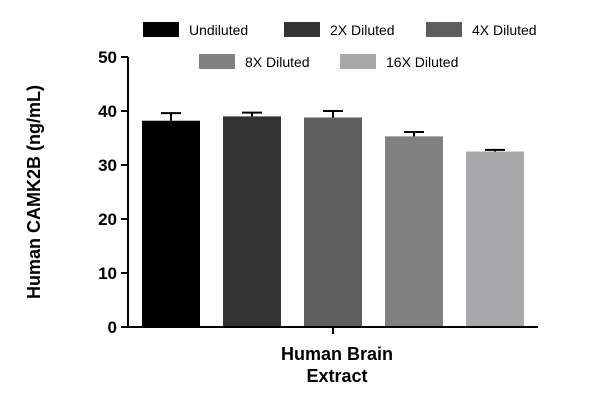 The width and height of the screenshot is (600, 417). I want to click on legend-item: 16X Diluted, so click(399, 62).